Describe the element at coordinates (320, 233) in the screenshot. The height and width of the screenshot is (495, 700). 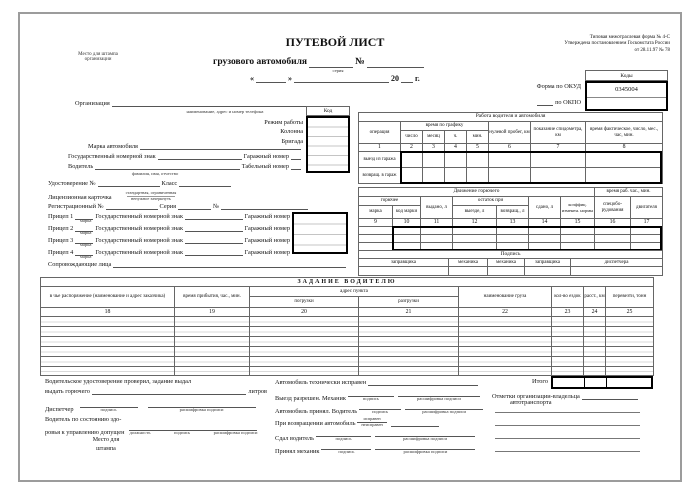
I see `trailer-garage-box` at that location.